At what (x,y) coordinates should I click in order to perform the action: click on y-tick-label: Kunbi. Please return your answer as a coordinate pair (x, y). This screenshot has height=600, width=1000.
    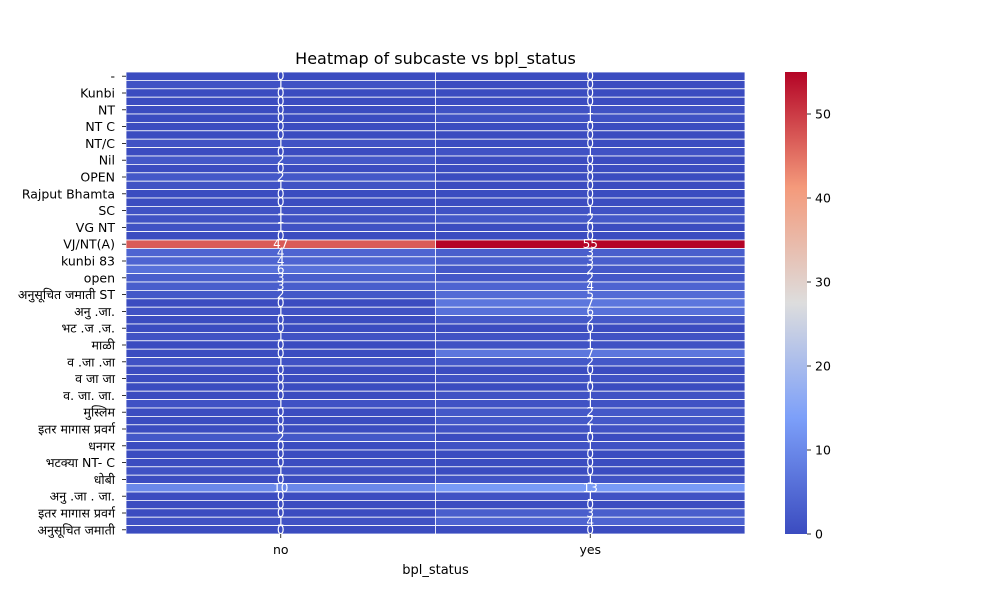
    Looking at the image, I should click on (97, 93).